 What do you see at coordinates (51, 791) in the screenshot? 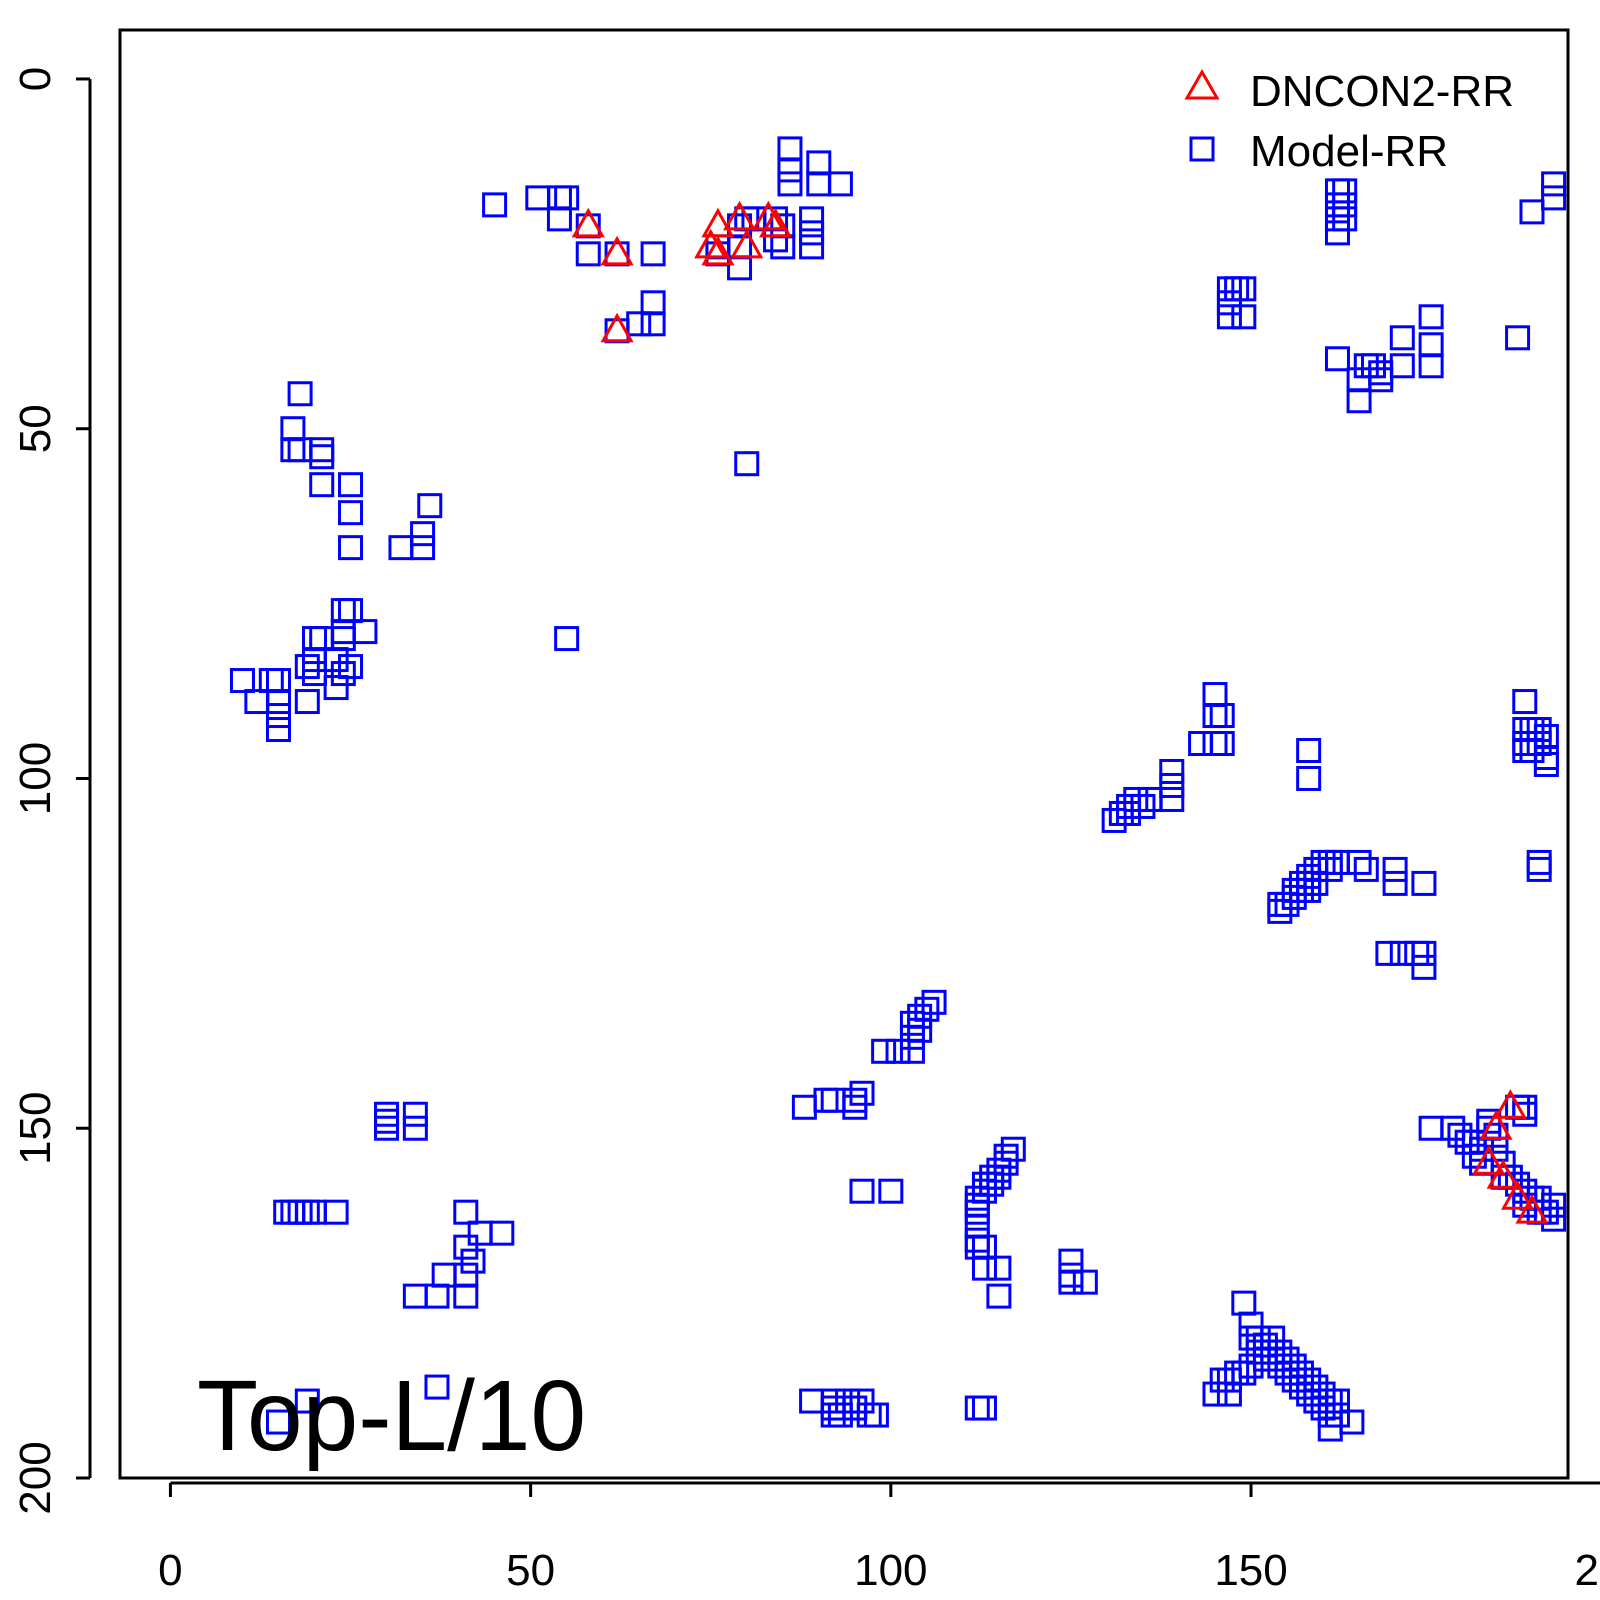
I see `y-axis: 0 50 100 150 200` at bounding box center [51, 791].